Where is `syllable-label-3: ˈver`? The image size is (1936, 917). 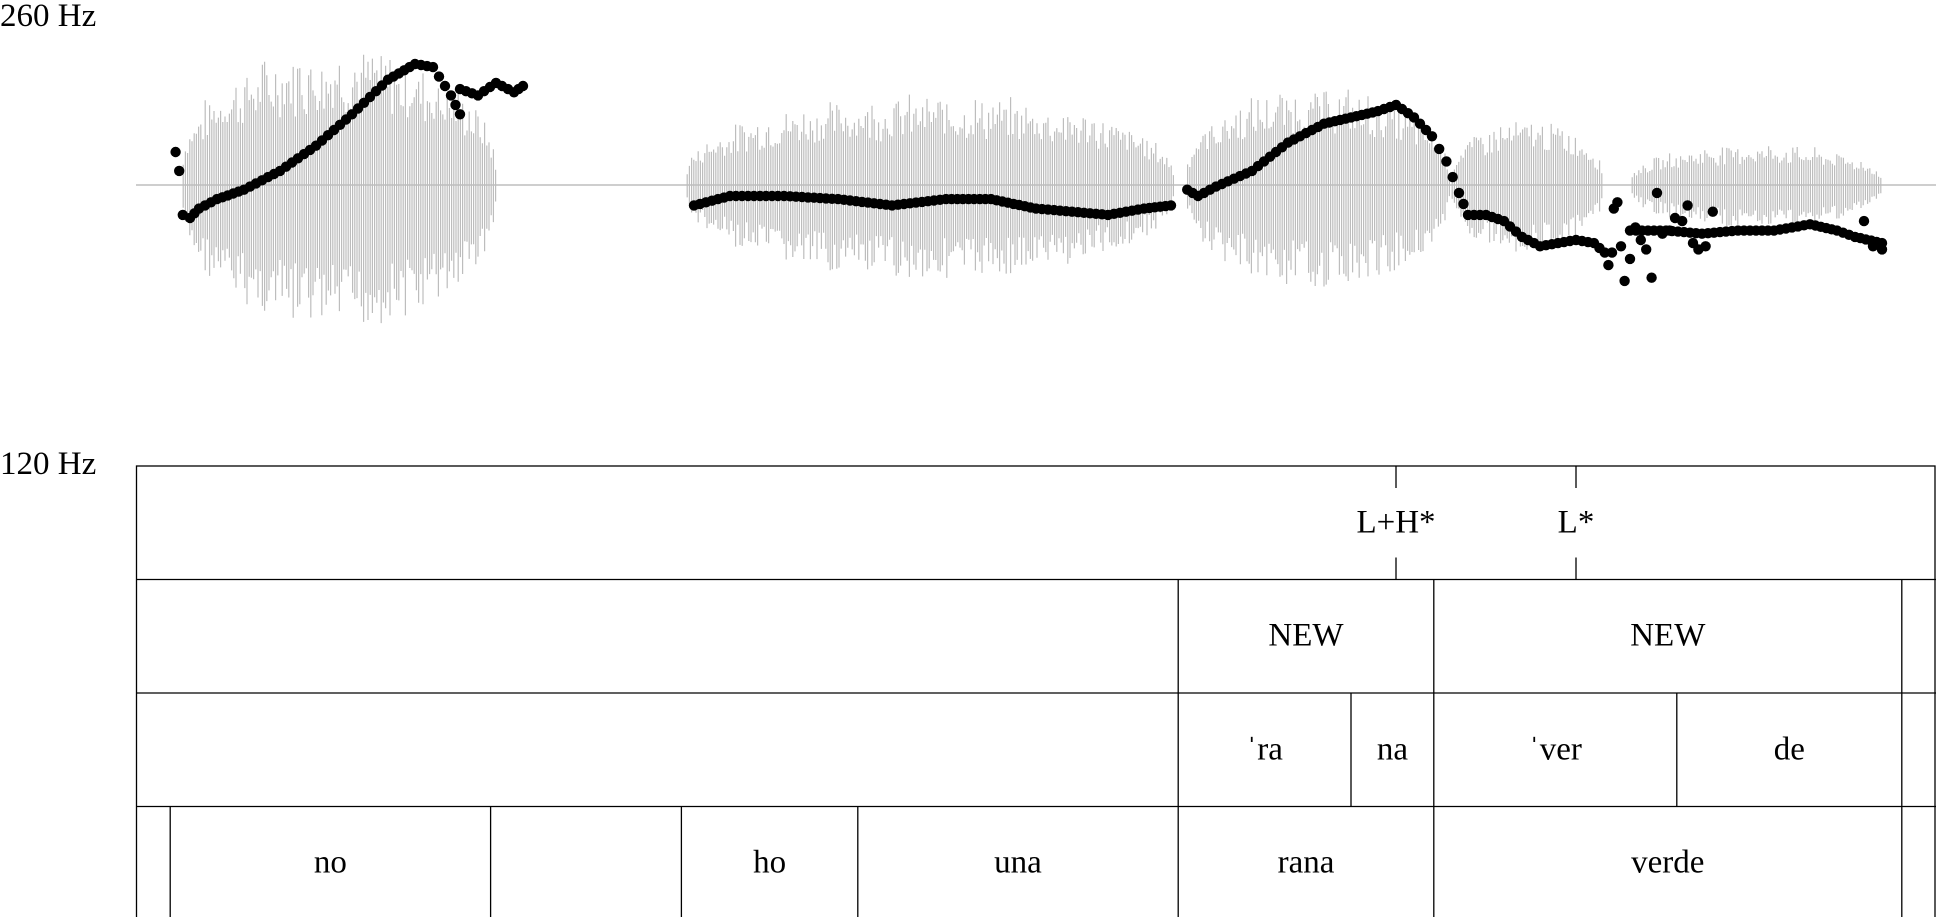 syllable-label-3: ˈver is located at coordinates (1555, 749).